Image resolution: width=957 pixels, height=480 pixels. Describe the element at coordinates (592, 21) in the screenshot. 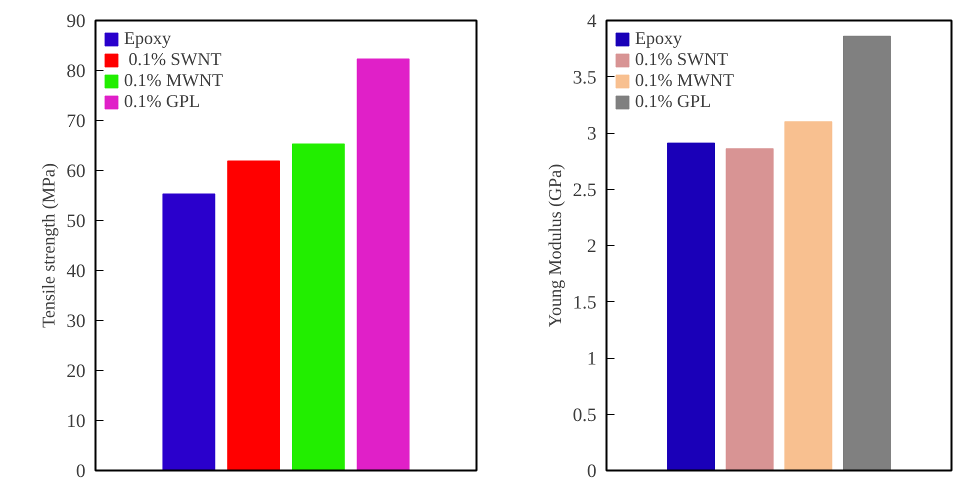

I see `y-tick-label: 4` at that location.